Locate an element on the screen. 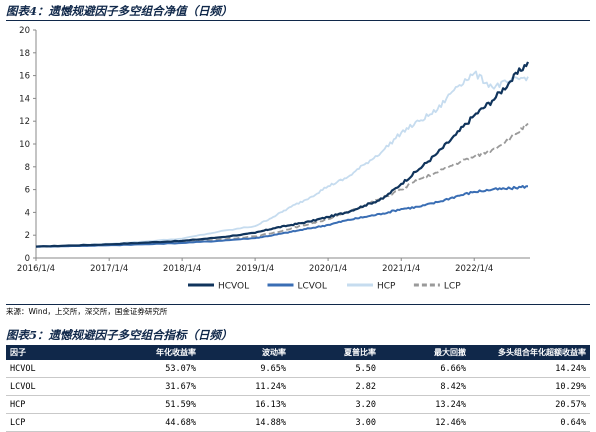 The image size is (596, 432). col-header-excess-return: 多头组合年化超额收益率 is located at coordinates (542, 352).